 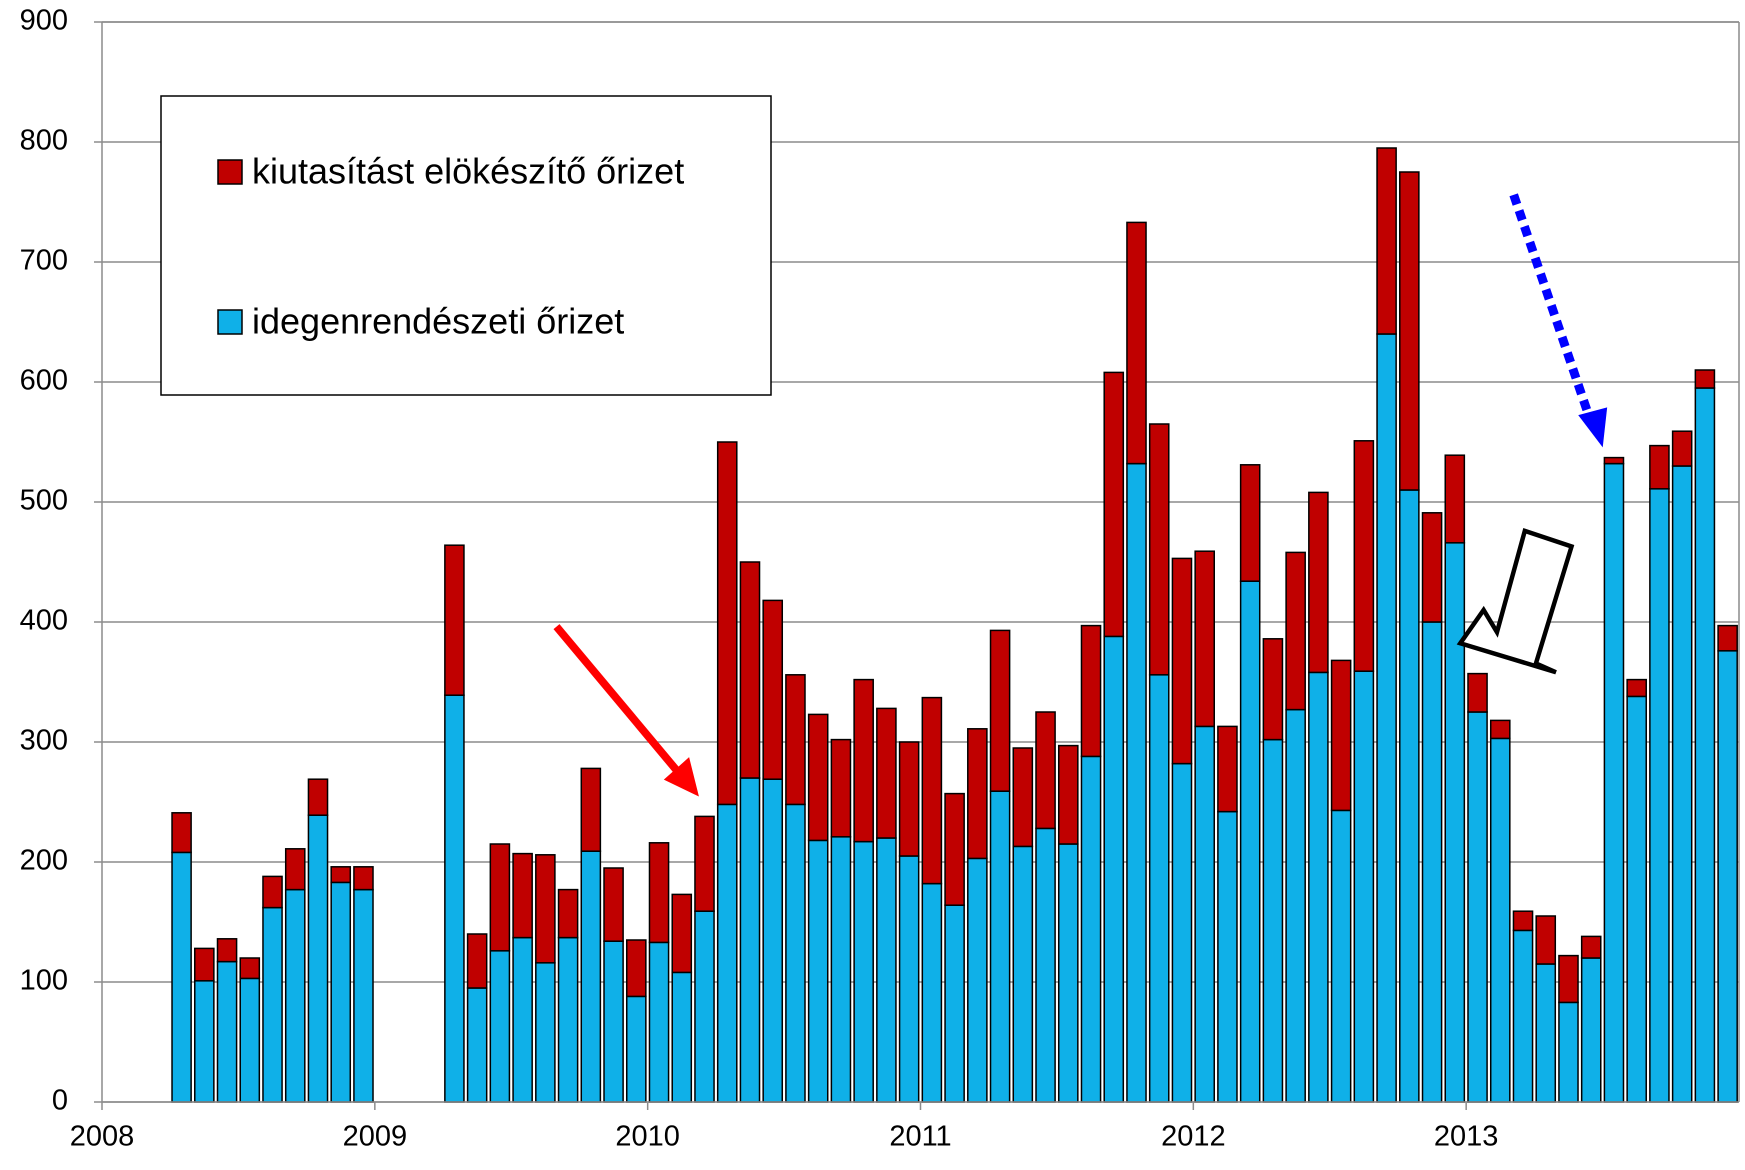 What do you see at coordinates (1466, 1137) in the screenshot?
I see `x-tick-label: 2013` at bounding box center [1466, 1137].